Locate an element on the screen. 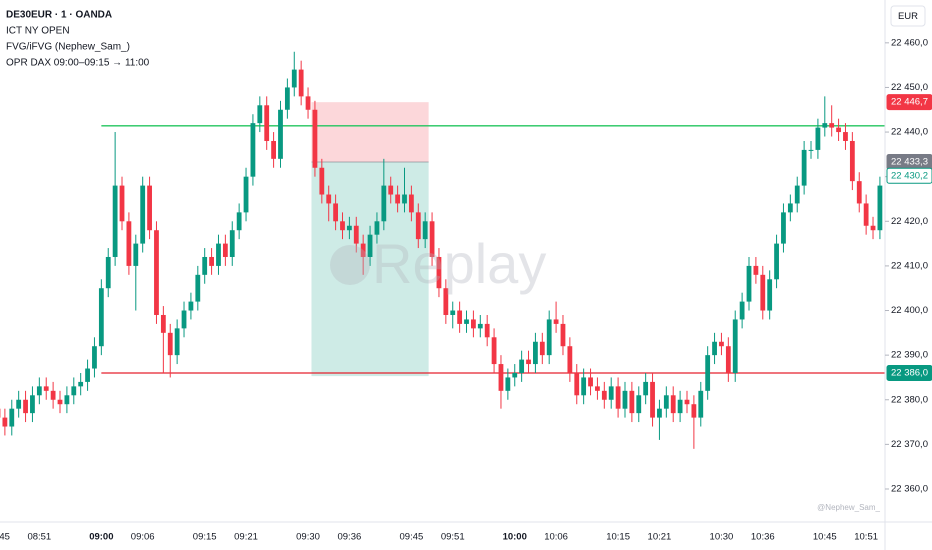 The height and width of the screenshot is (550, 932). x-tick-label: 10:45 is located at coordinates (825, 537).